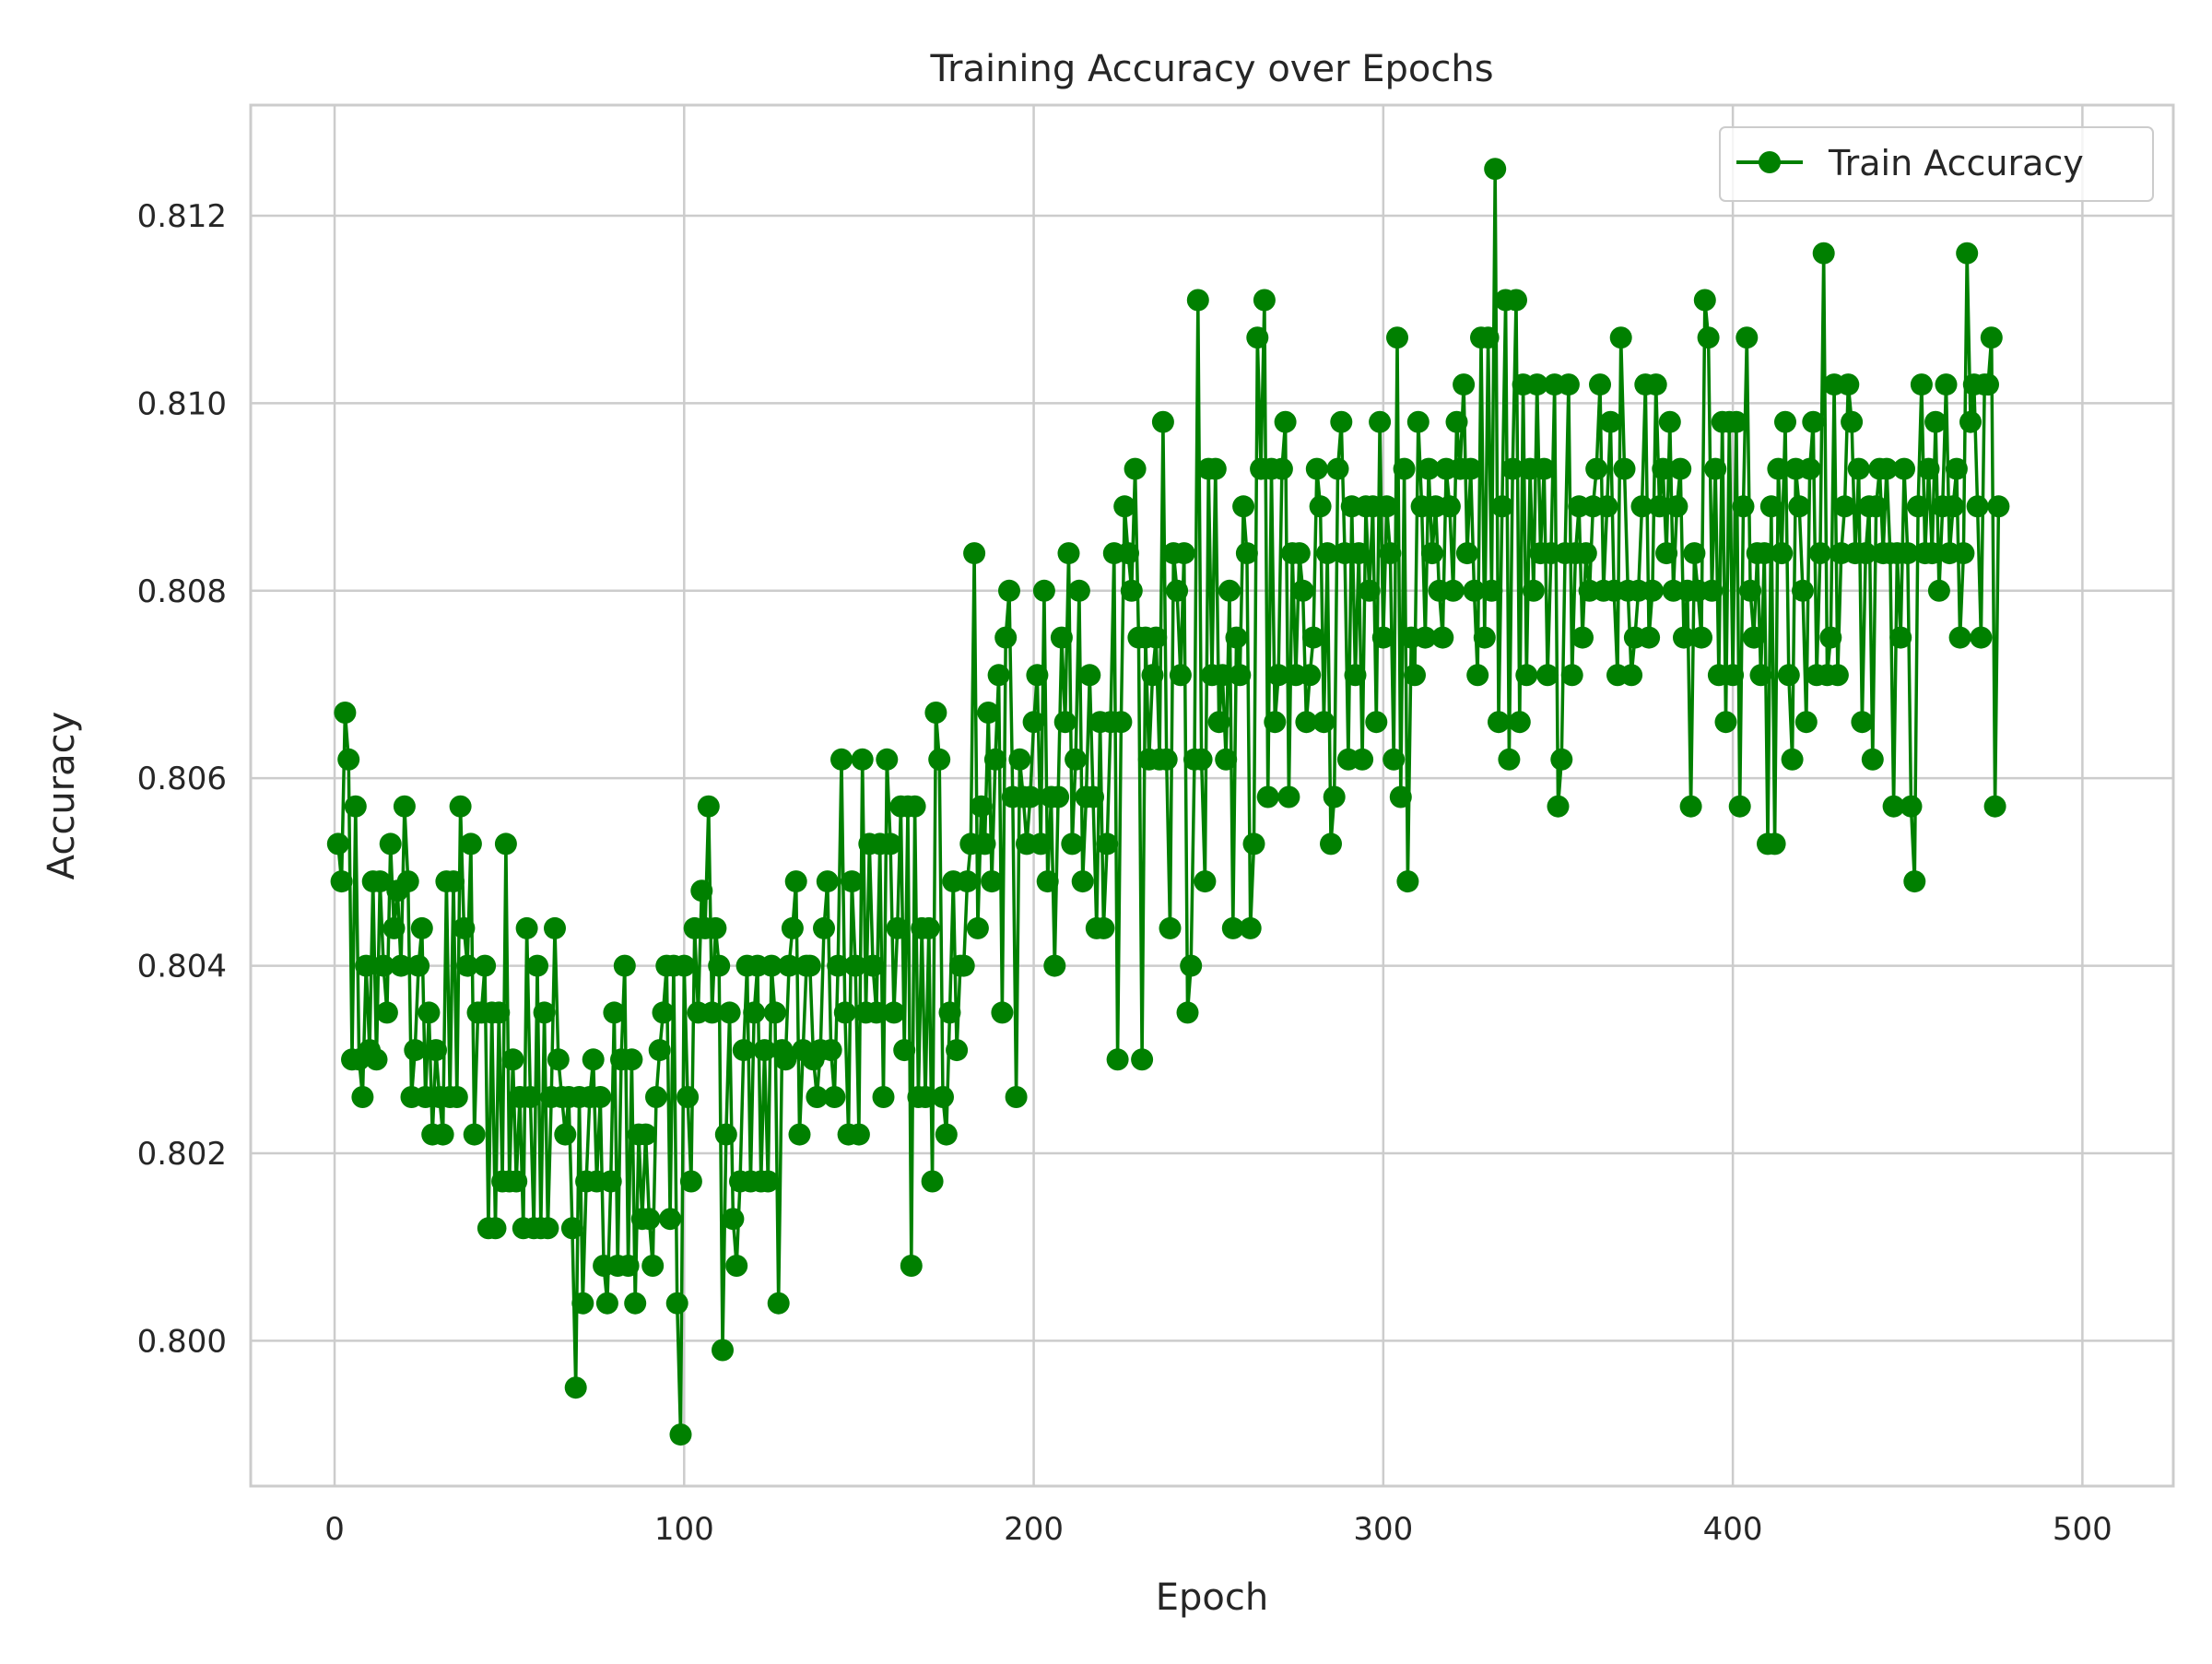 Image resolution: width=2212 pixels, height=1664 pixels. What do you see at coordinates (182, 779) in the screenshot?
I see `y-tick-label: 0.806` at bounding box center [182, 779].